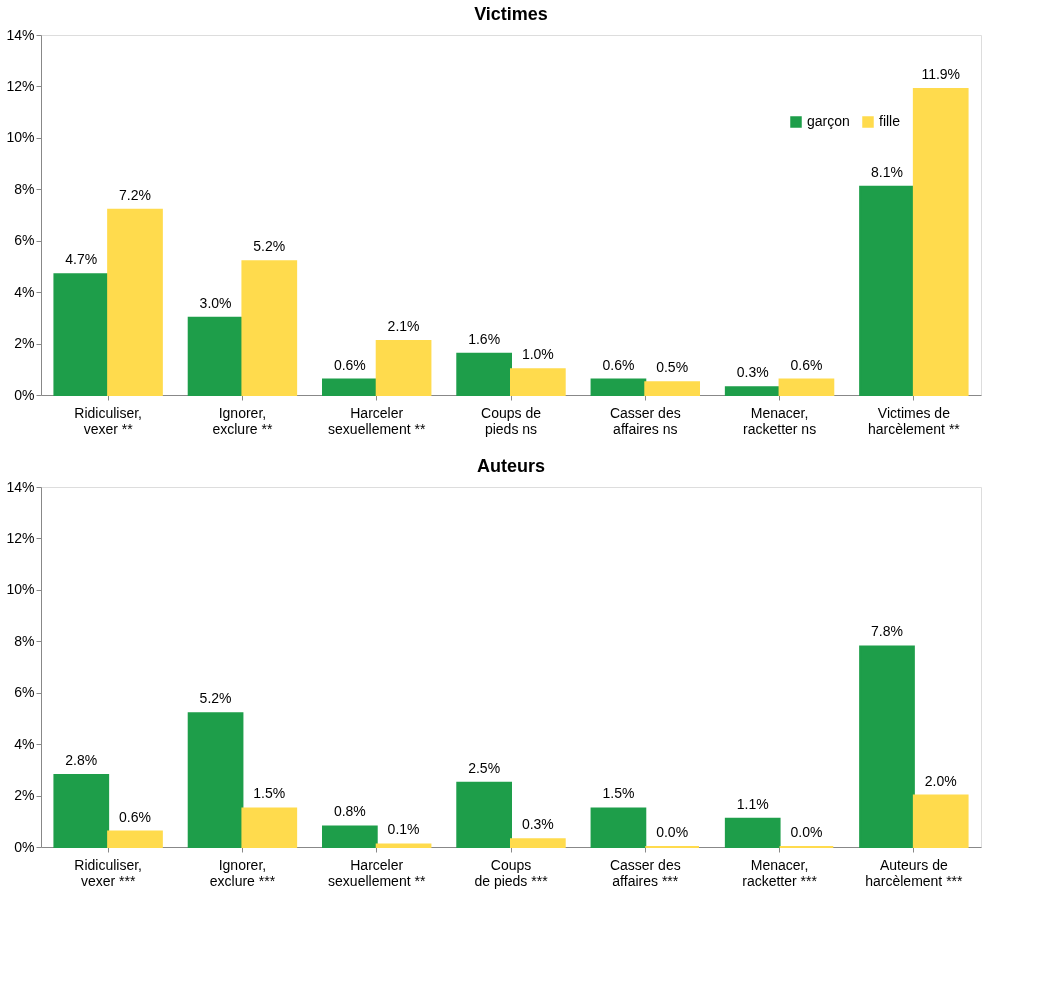 The height and width of the screenshot is (1001, 1040). What do you see at coordinates (403, 326) in the screenshot?
I see `data-label: 2.1%` at bounding box center [403, 326].